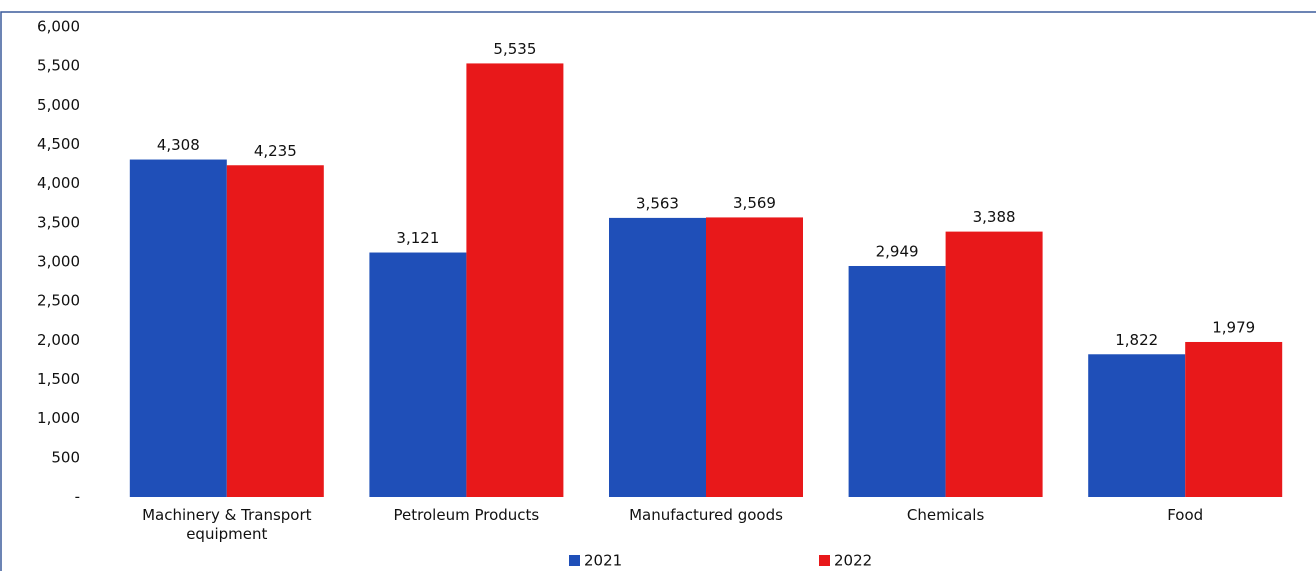 The image size is (1316, 571). Describe the element at coordinates (58, 301) in the screenshot. I see `y-tick-label: 2,500` at that location.